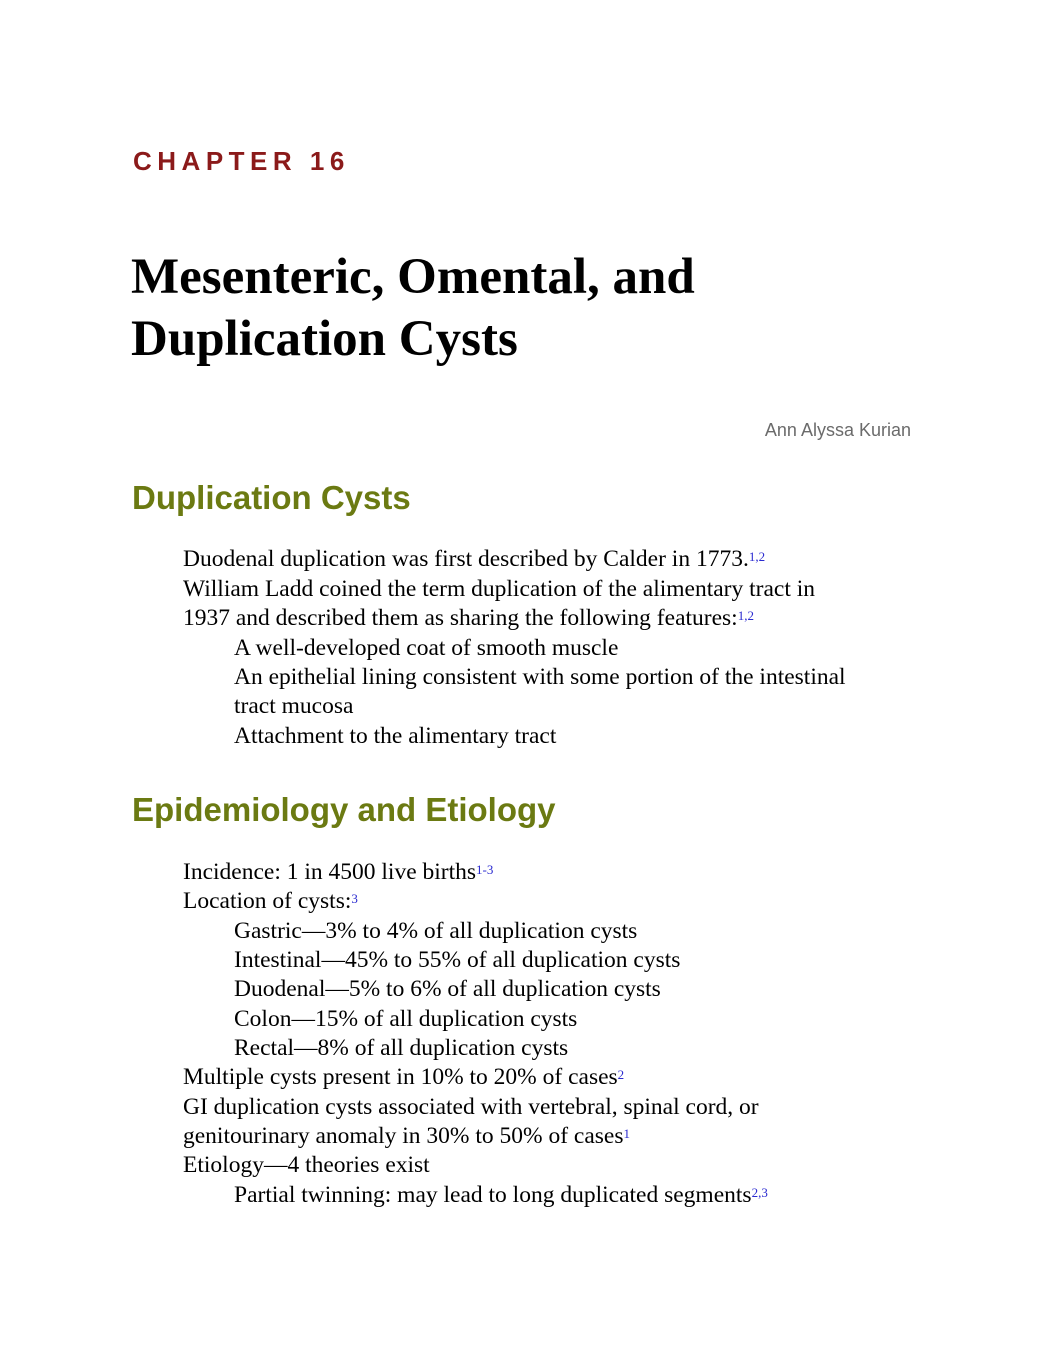  I want to click on reference-link: 2, so click(621, 1074).